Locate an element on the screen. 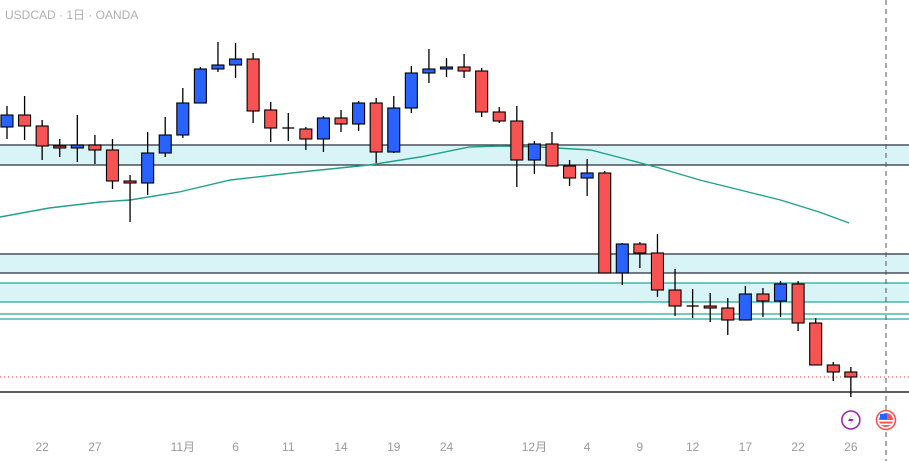 Image resolution: width=909 pixels, height=461 pixels. x-axis-tick-label: 24 is located at coordinates (447, 447).